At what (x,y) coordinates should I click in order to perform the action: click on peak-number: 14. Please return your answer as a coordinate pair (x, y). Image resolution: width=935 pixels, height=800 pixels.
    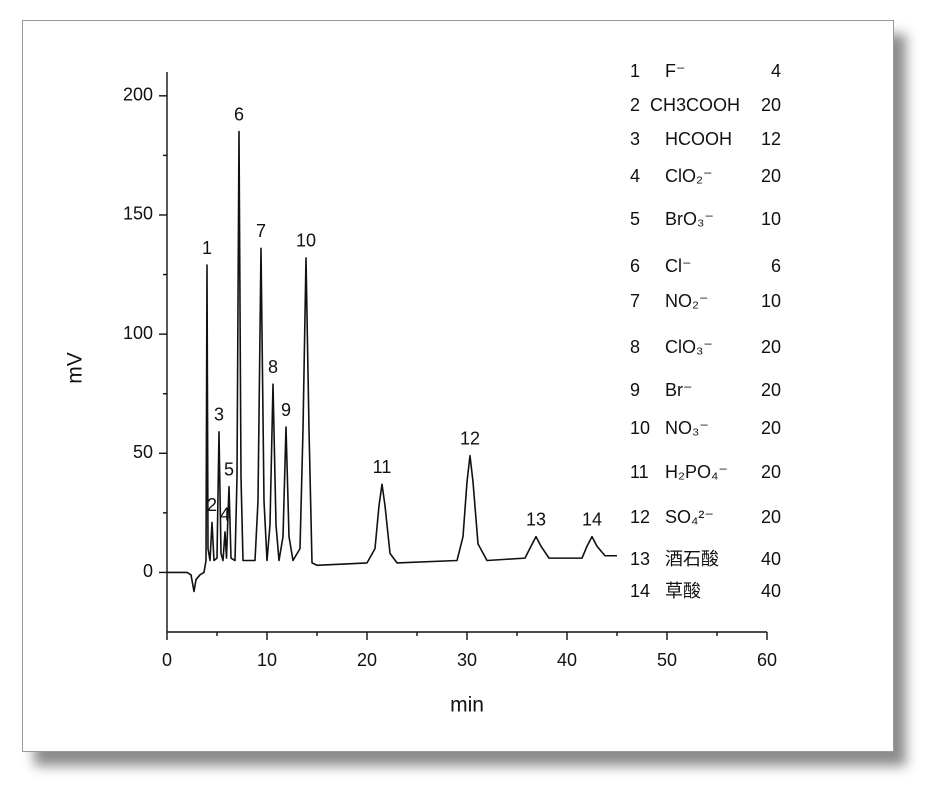
    Looking at the image, I should click on (640, 591).